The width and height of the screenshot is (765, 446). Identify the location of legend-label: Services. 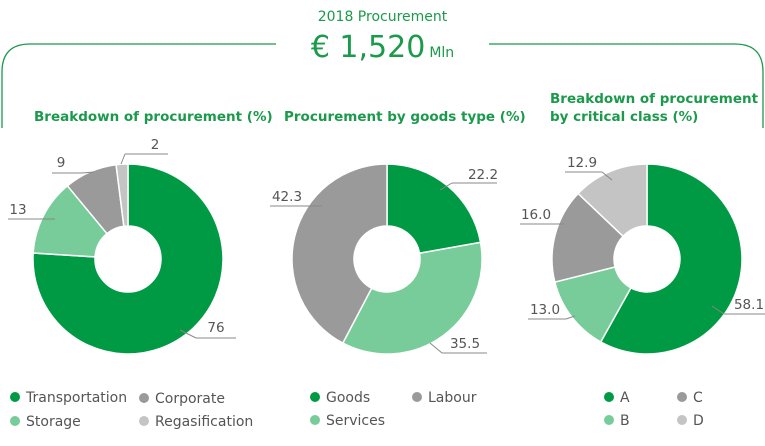
(356, 421).